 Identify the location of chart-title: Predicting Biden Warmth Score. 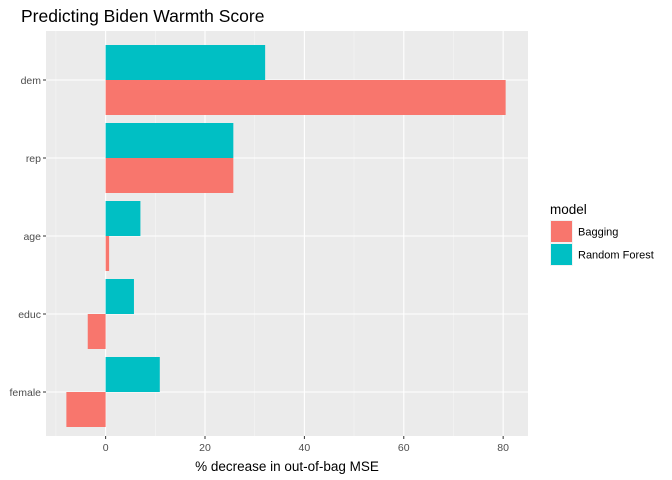
(142, 16).